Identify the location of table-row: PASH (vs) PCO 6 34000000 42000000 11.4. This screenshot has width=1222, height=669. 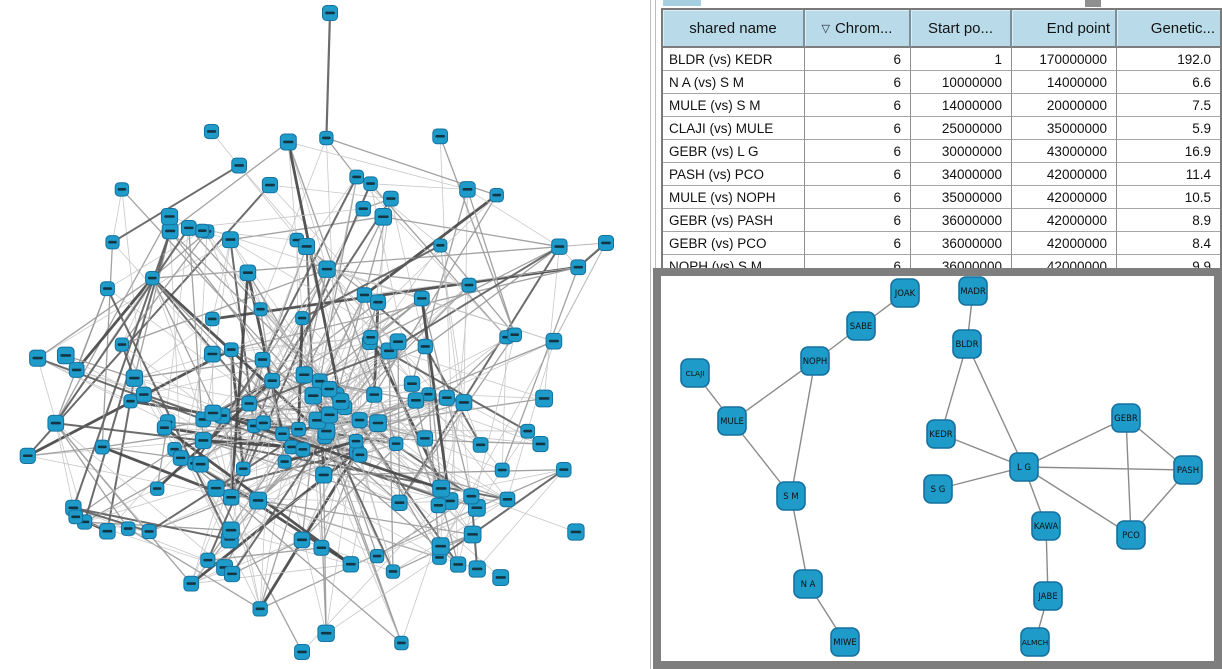
(941, 174).